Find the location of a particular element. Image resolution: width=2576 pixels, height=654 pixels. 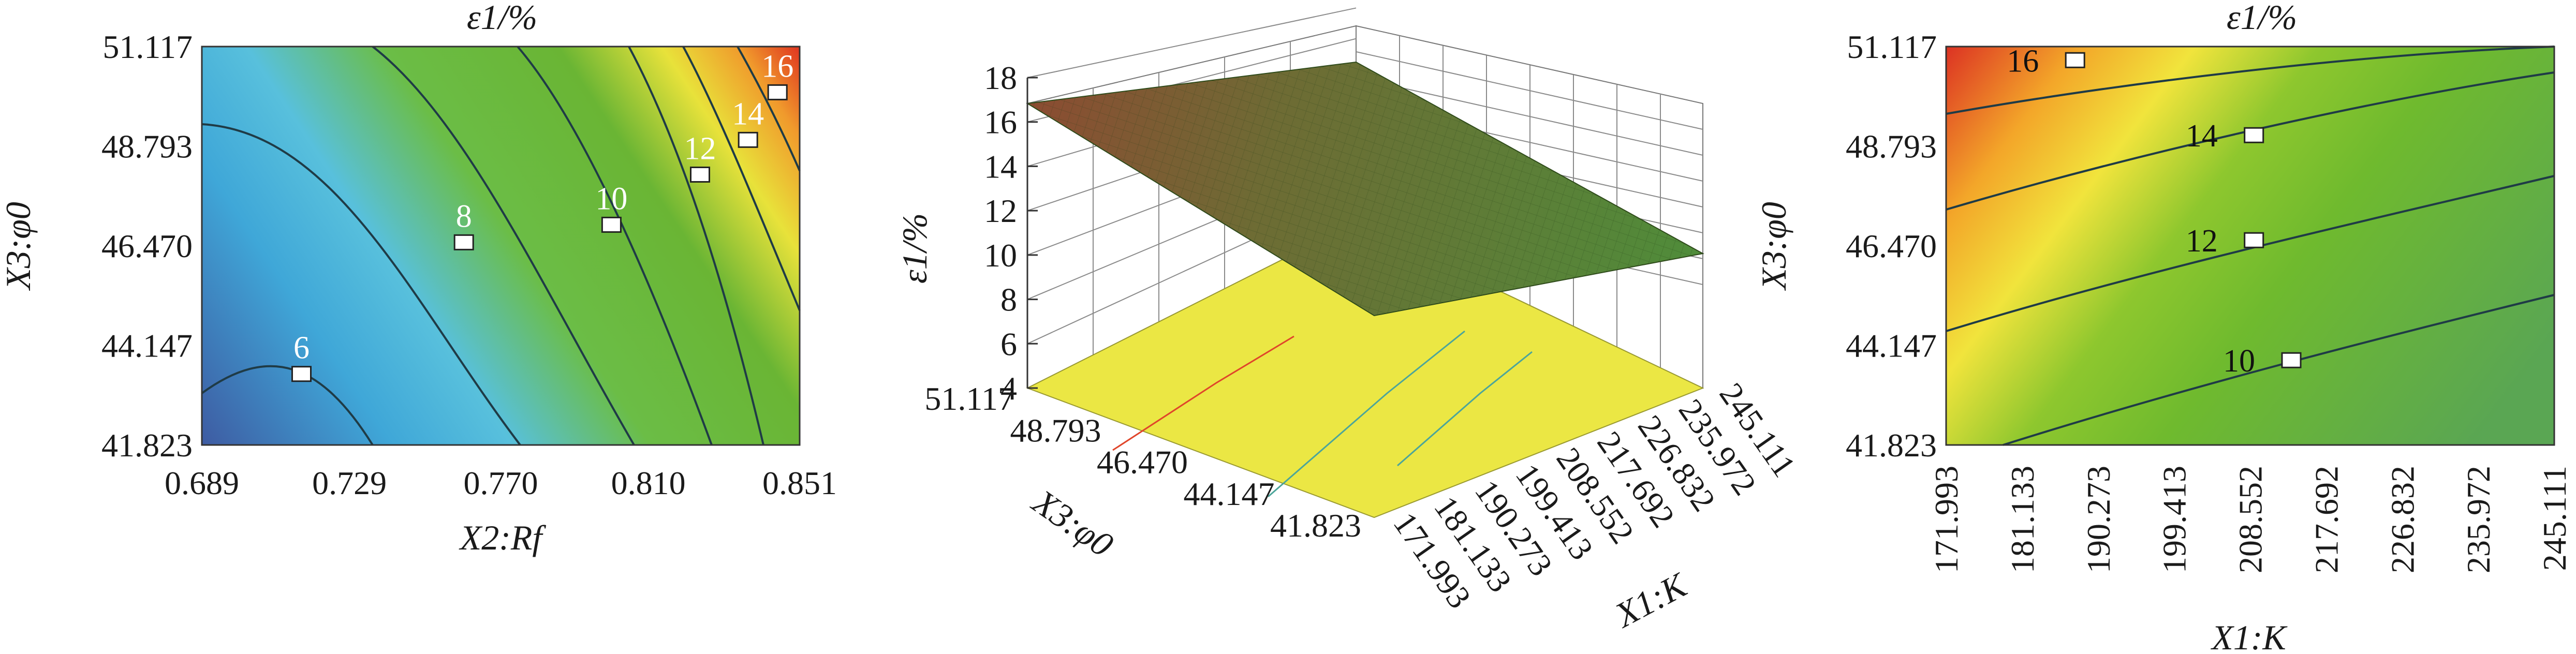

right-plot-frame is located at coordinates (2250, 246).